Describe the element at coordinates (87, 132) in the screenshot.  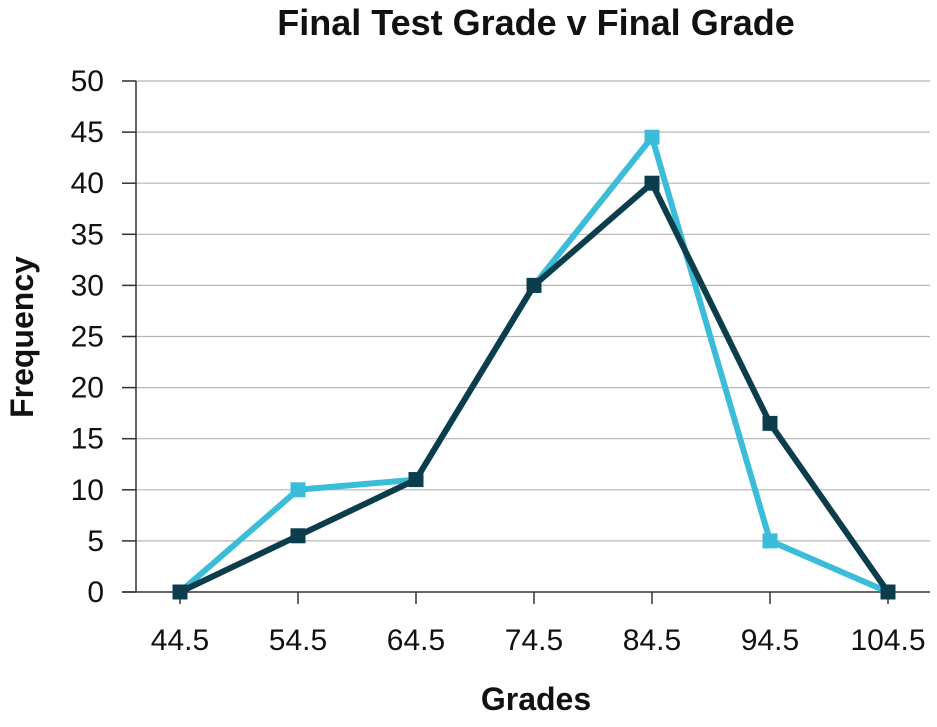
I see `y-tick-label: 45` at that location.